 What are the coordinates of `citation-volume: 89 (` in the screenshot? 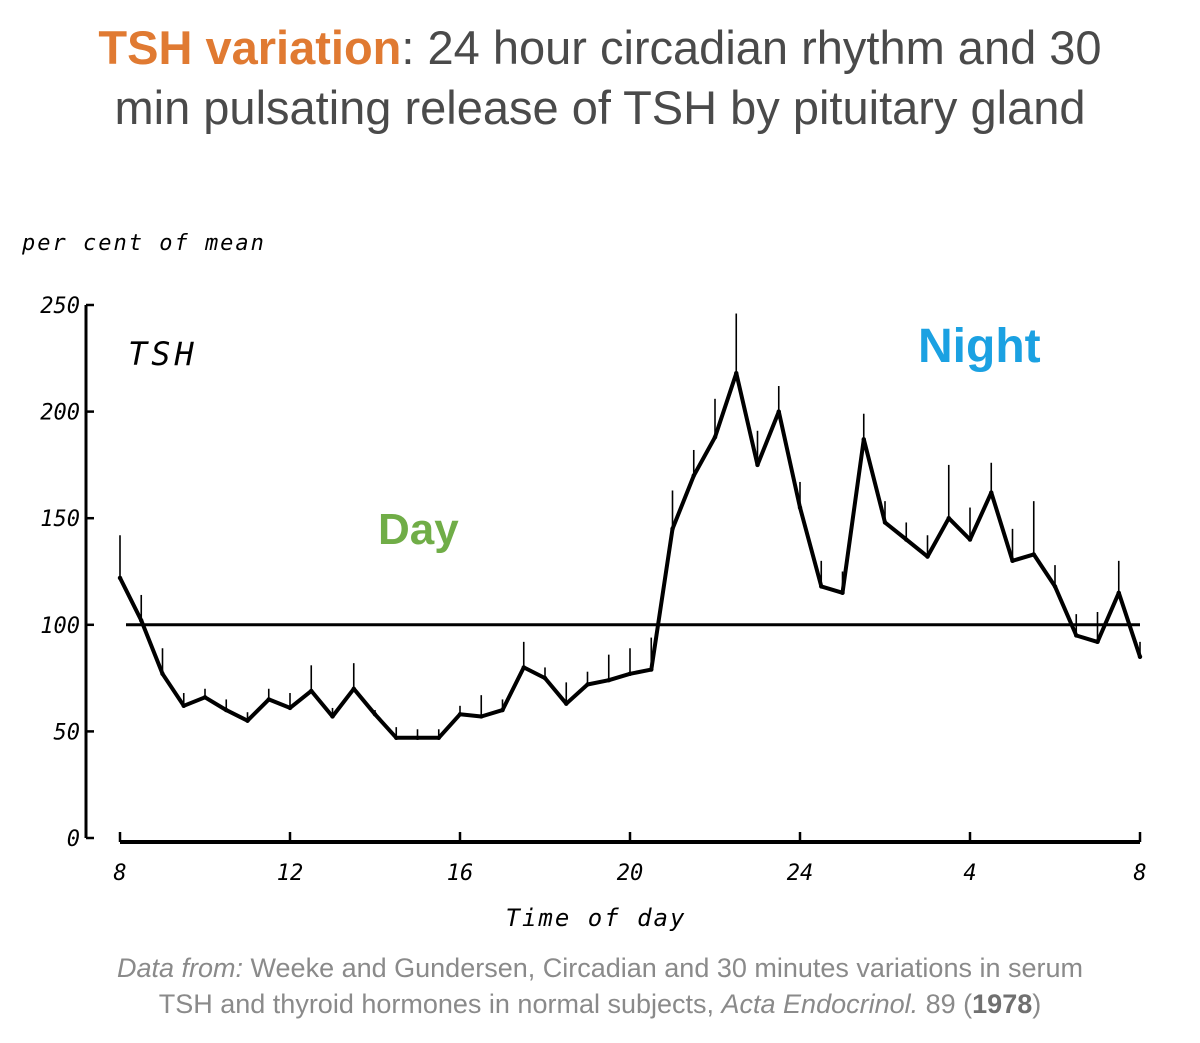 It's located at (945, 1004).